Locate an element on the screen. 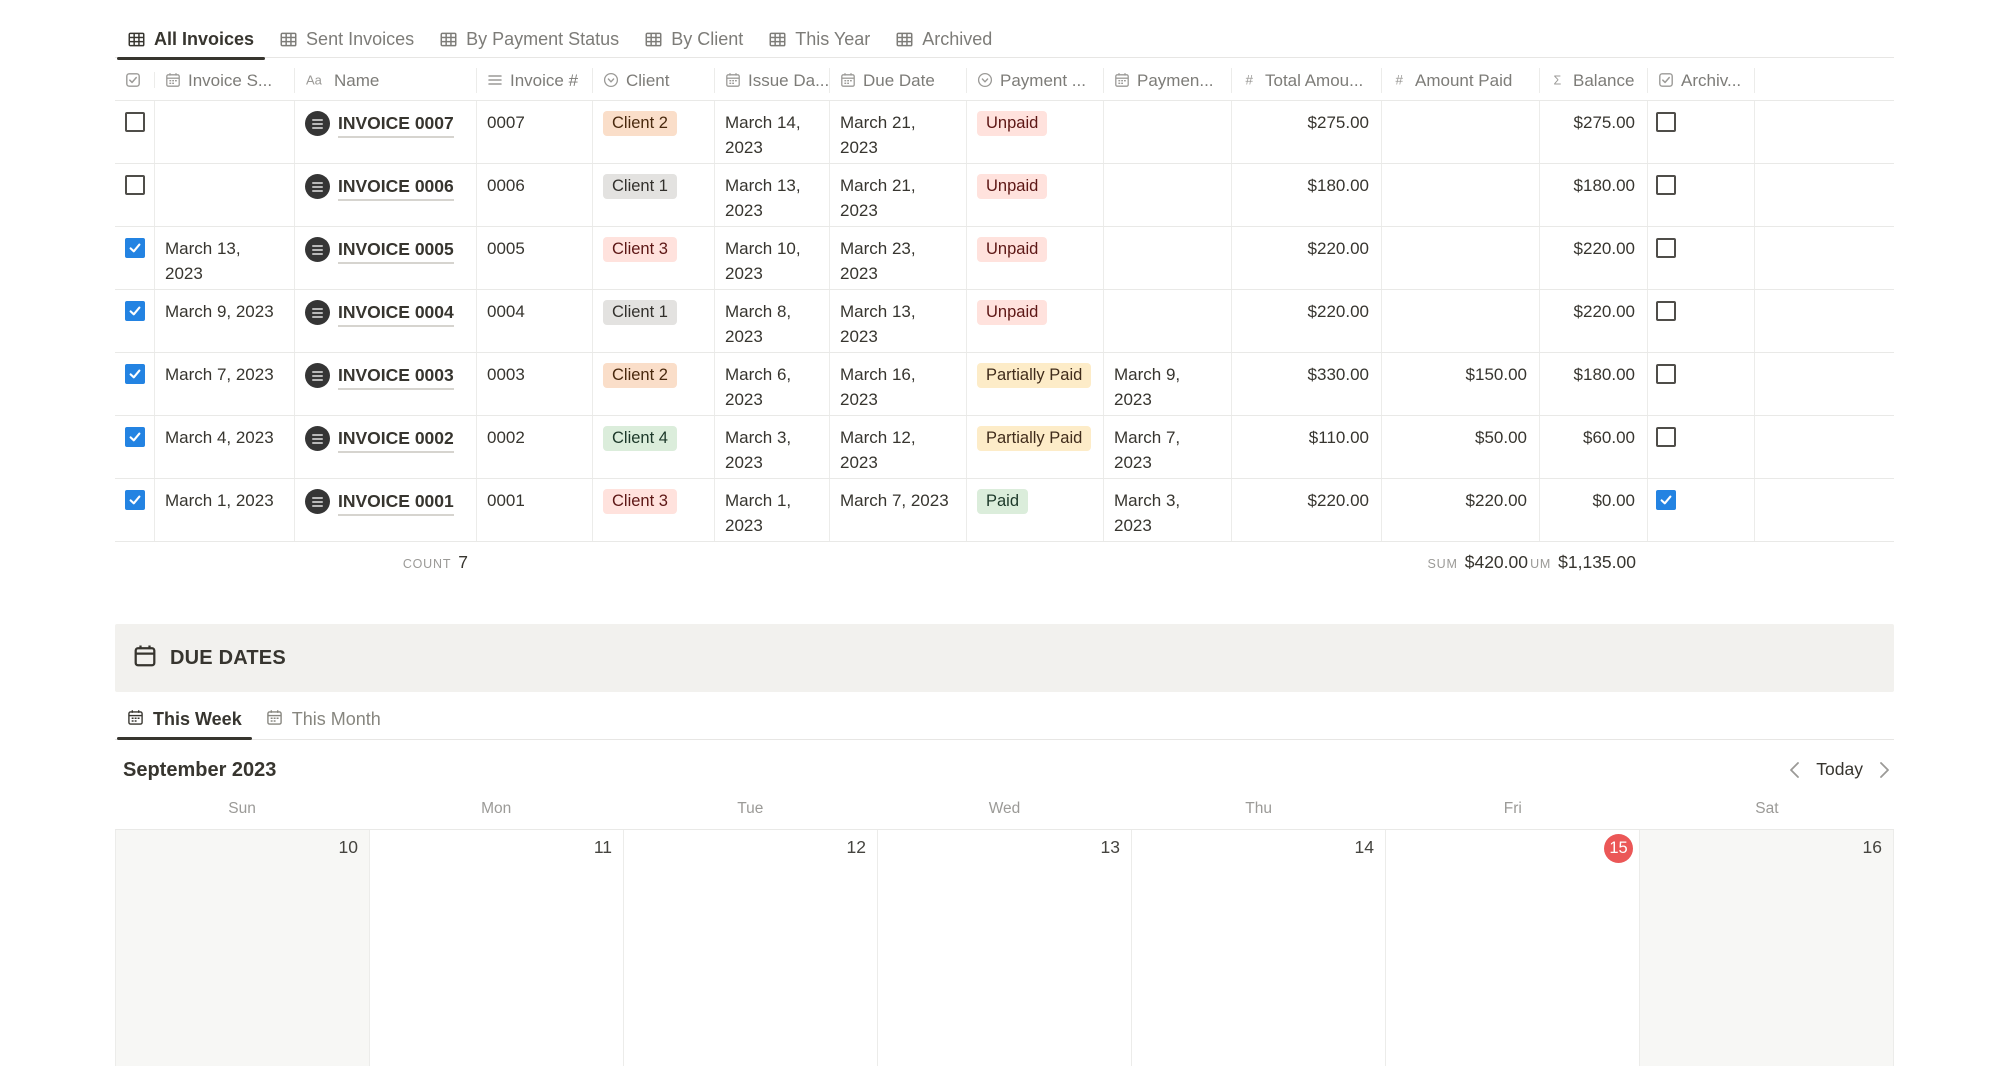  column-header-check is located at coordinates (135, 80).